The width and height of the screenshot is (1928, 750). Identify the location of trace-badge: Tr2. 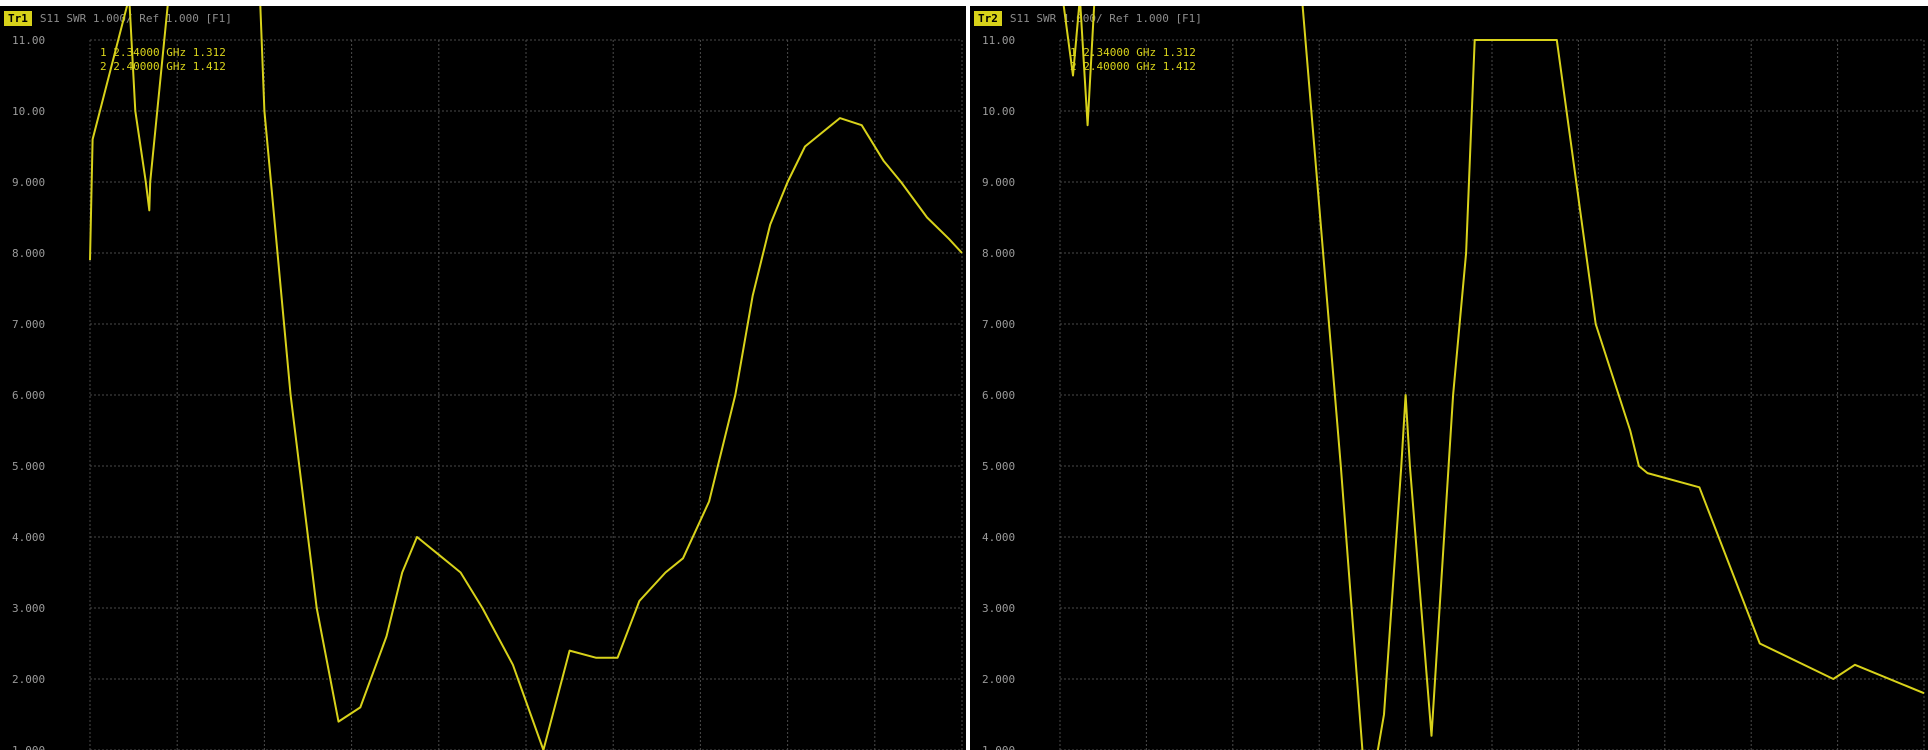
(988, 18).